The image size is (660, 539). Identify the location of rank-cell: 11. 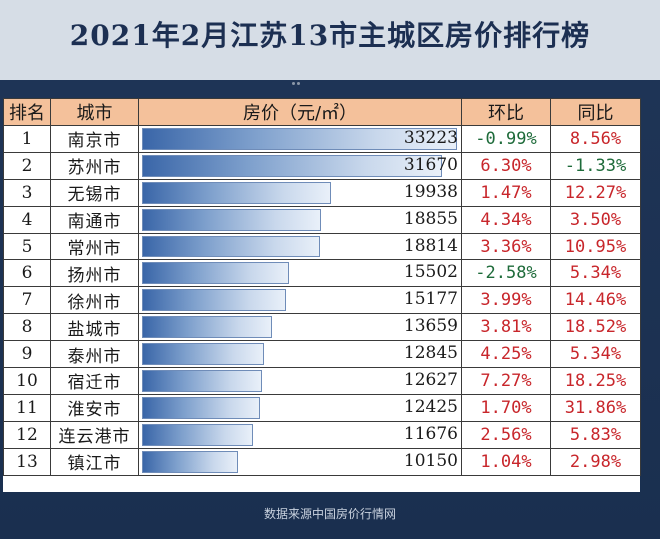
(27, 407).